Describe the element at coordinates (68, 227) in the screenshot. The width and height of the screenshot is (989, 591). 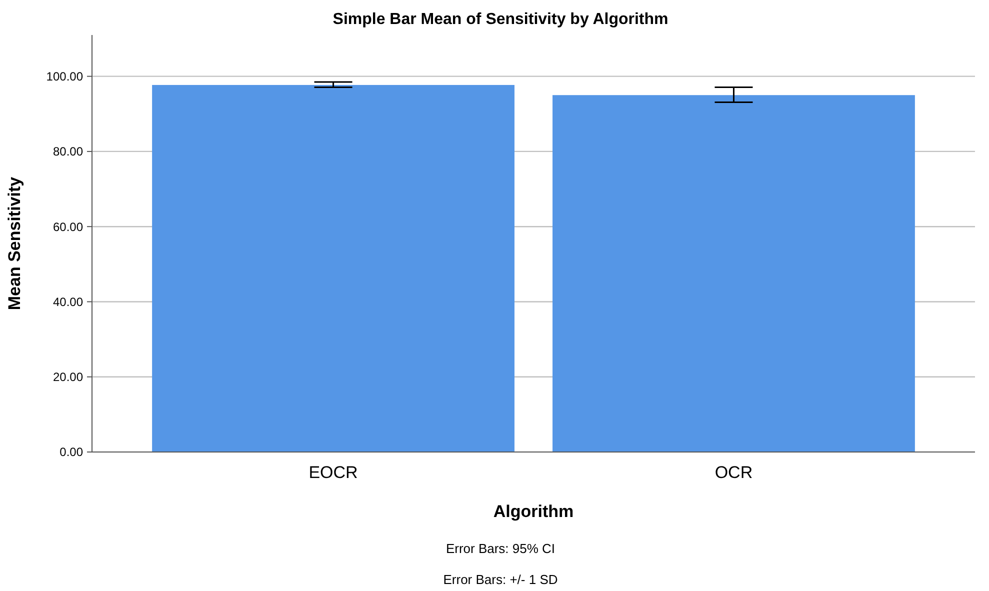
I see `y-tick-label: 60.00` at that location.